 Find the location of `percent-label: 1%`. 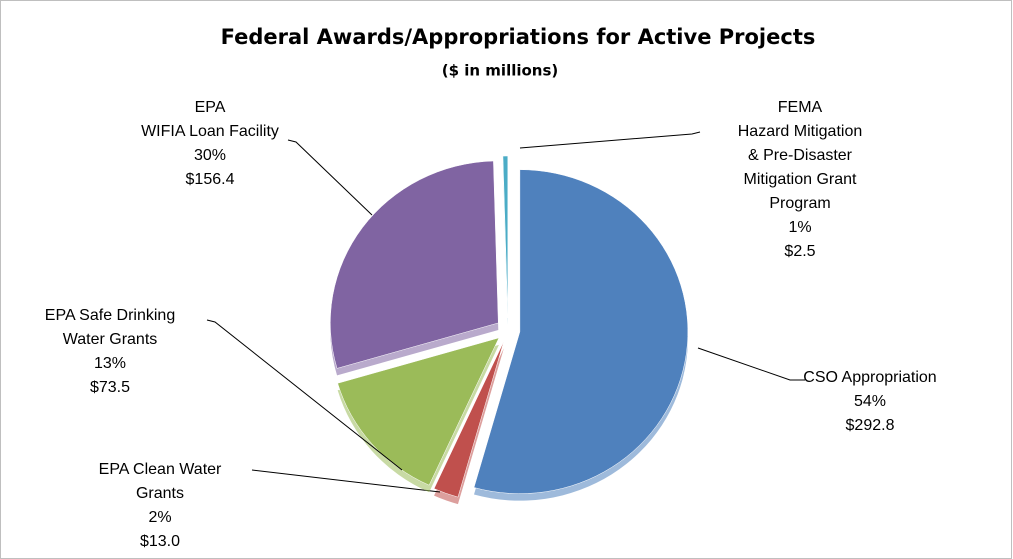

percent-label: 1% is located at coordinates (799, 227).